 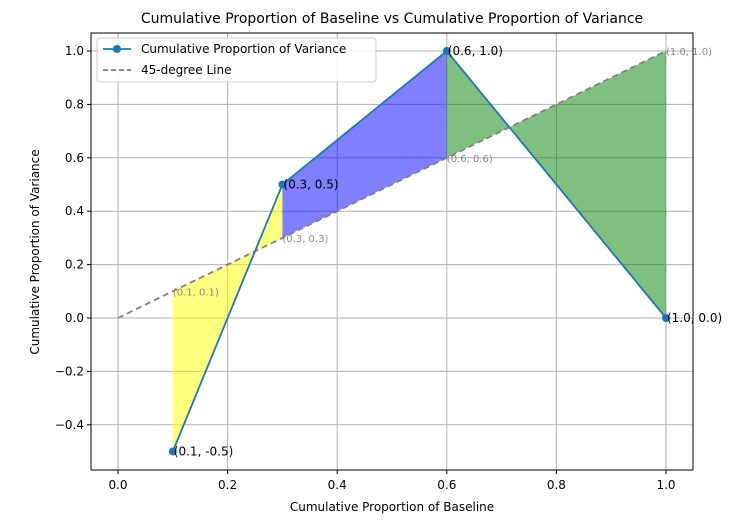 What do you see at coordinates (69, 425) in the screenshot?
I see `y-tick-label: −0.4` at bounding box center [69, 425].